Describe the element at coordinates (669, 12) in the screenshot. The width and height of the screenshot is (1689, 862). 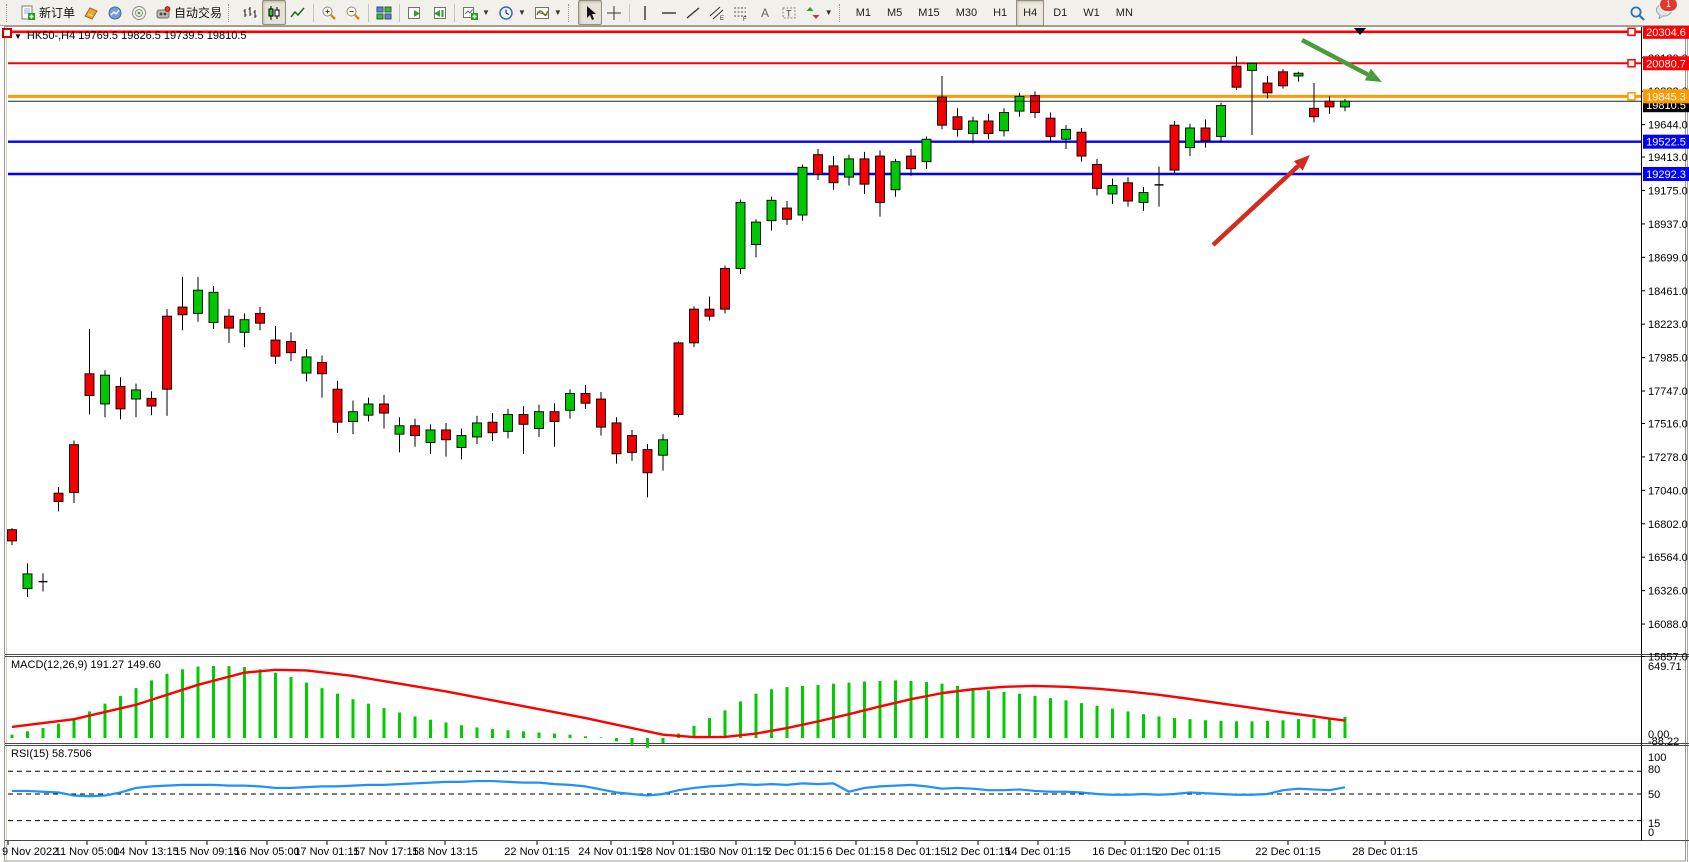
I see `horizontal-line-button` at that location.